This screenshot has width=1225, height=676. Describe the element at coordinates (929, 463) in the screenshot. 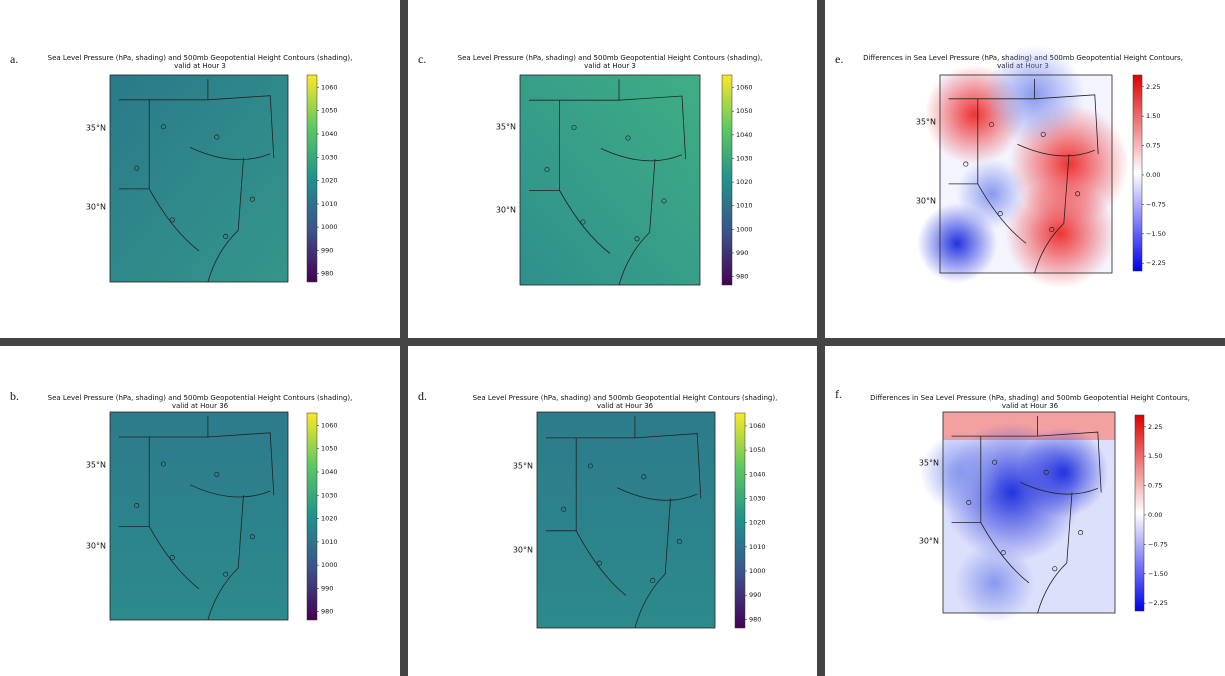

I see `latitude-label: 35°N` at that location.